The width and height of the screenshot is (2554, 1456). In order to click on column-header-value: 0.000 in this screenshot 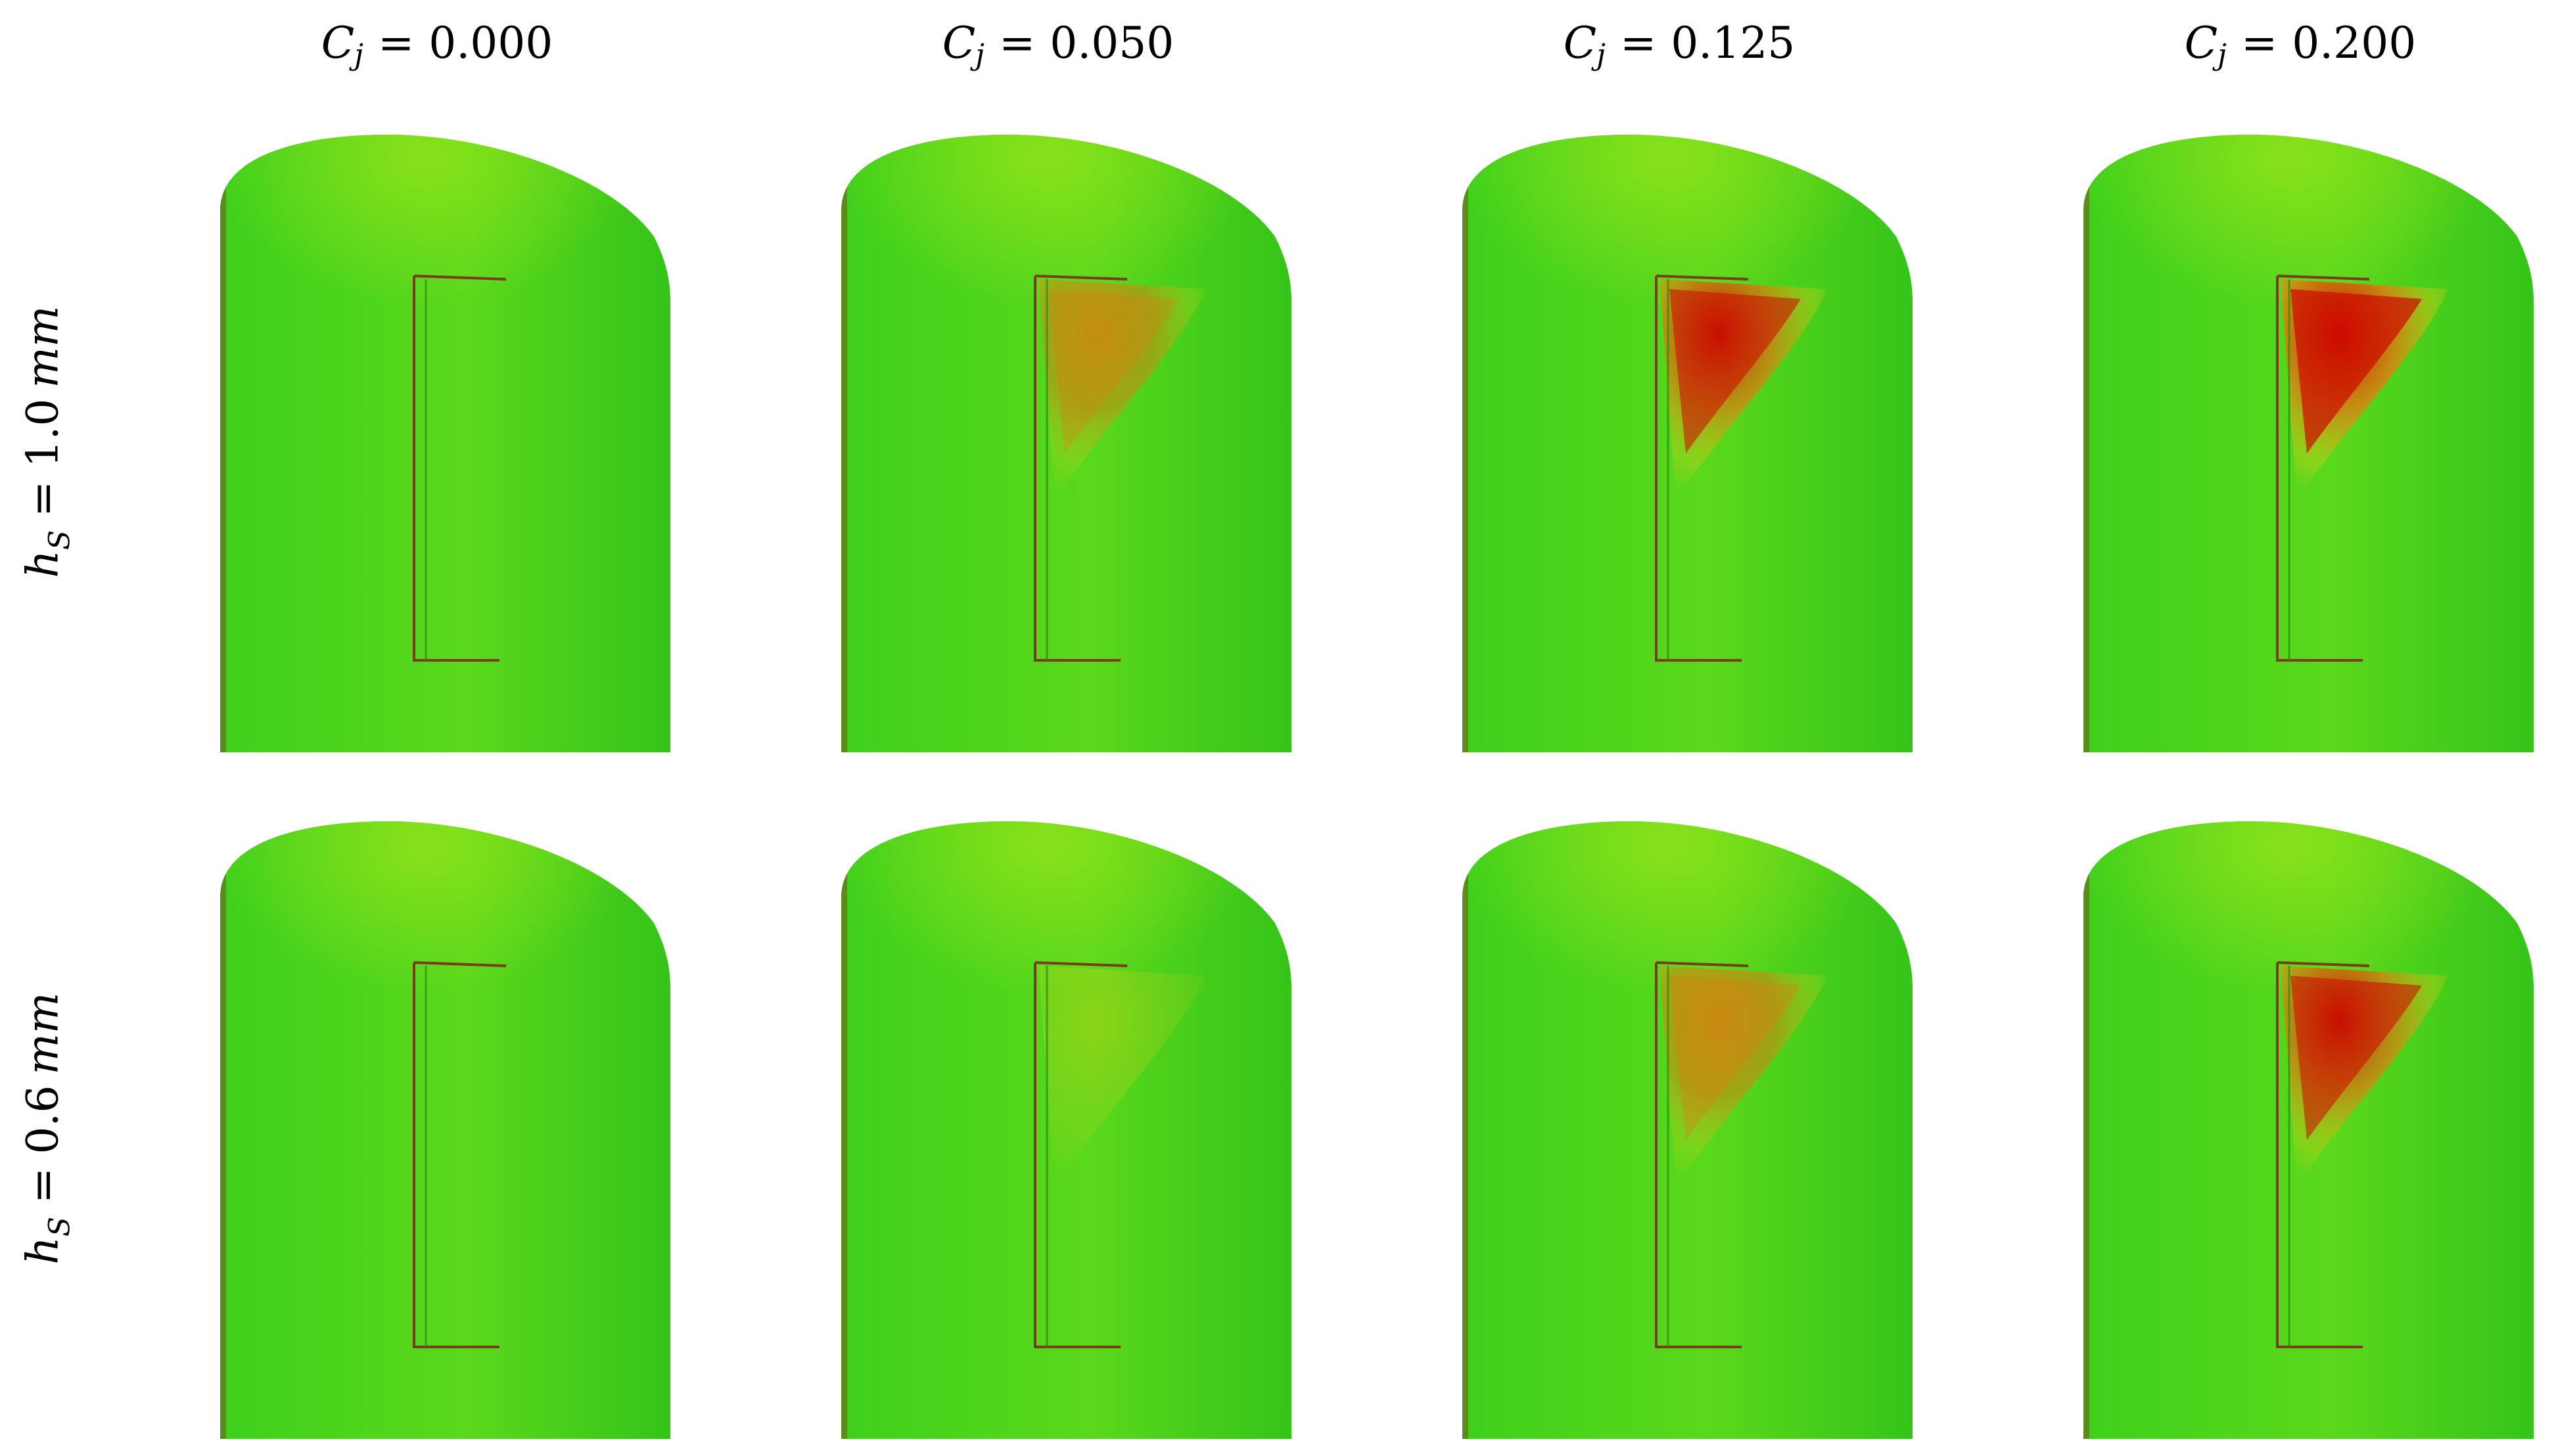, I will do `click(491, 42)`.